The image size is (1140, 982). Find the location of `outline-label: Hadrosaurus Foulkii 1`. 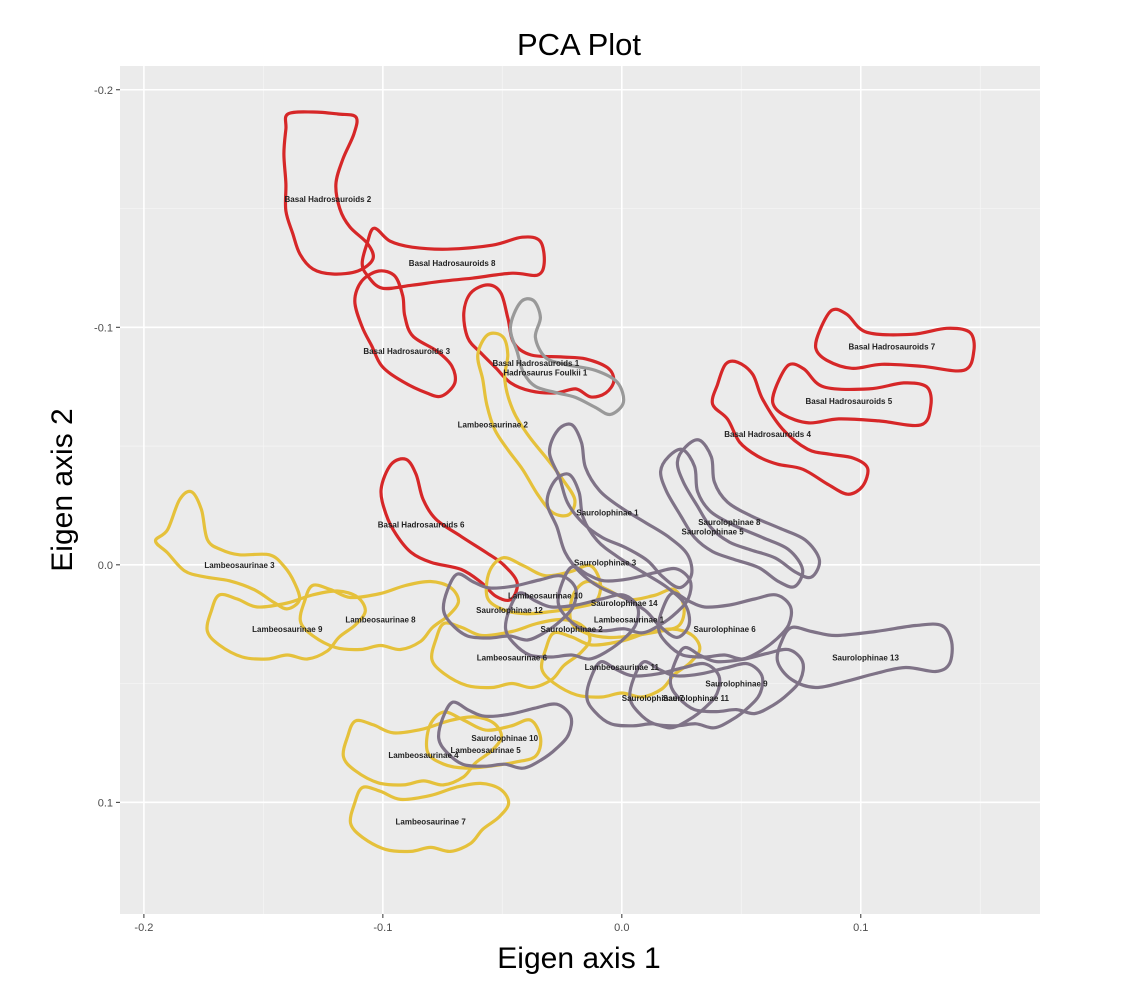

outline-label: Hadrosaurus Foulkii 1 is located at coordinates (545, 372).